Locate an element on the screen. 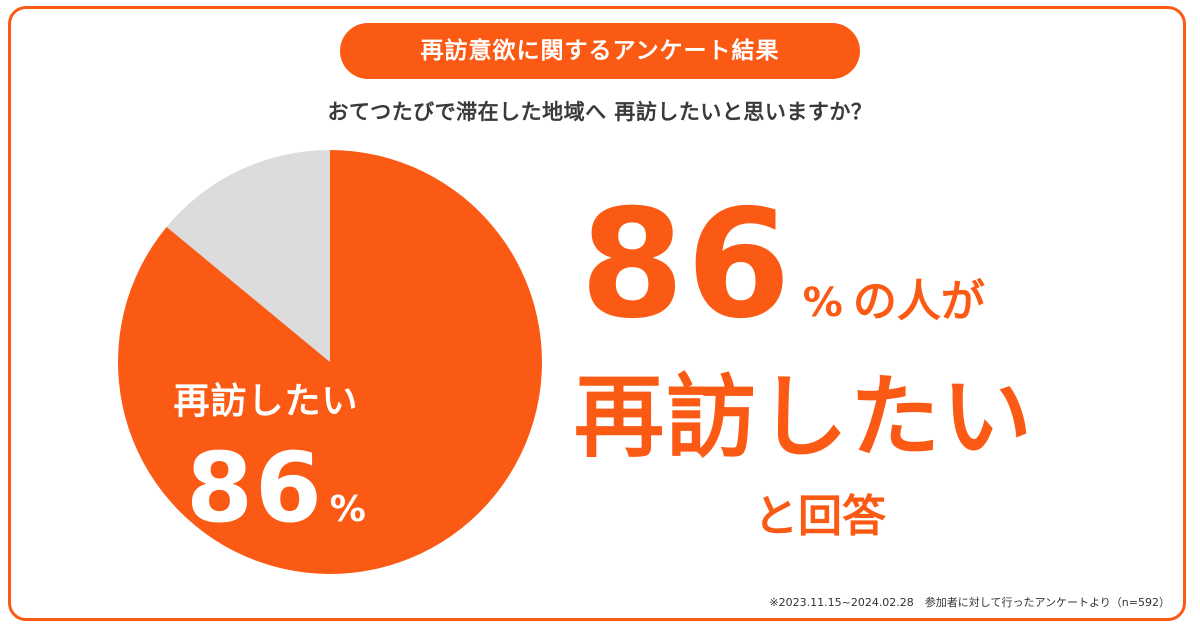  headline-stat: 86% の人が is located at coordinates (782, 265).